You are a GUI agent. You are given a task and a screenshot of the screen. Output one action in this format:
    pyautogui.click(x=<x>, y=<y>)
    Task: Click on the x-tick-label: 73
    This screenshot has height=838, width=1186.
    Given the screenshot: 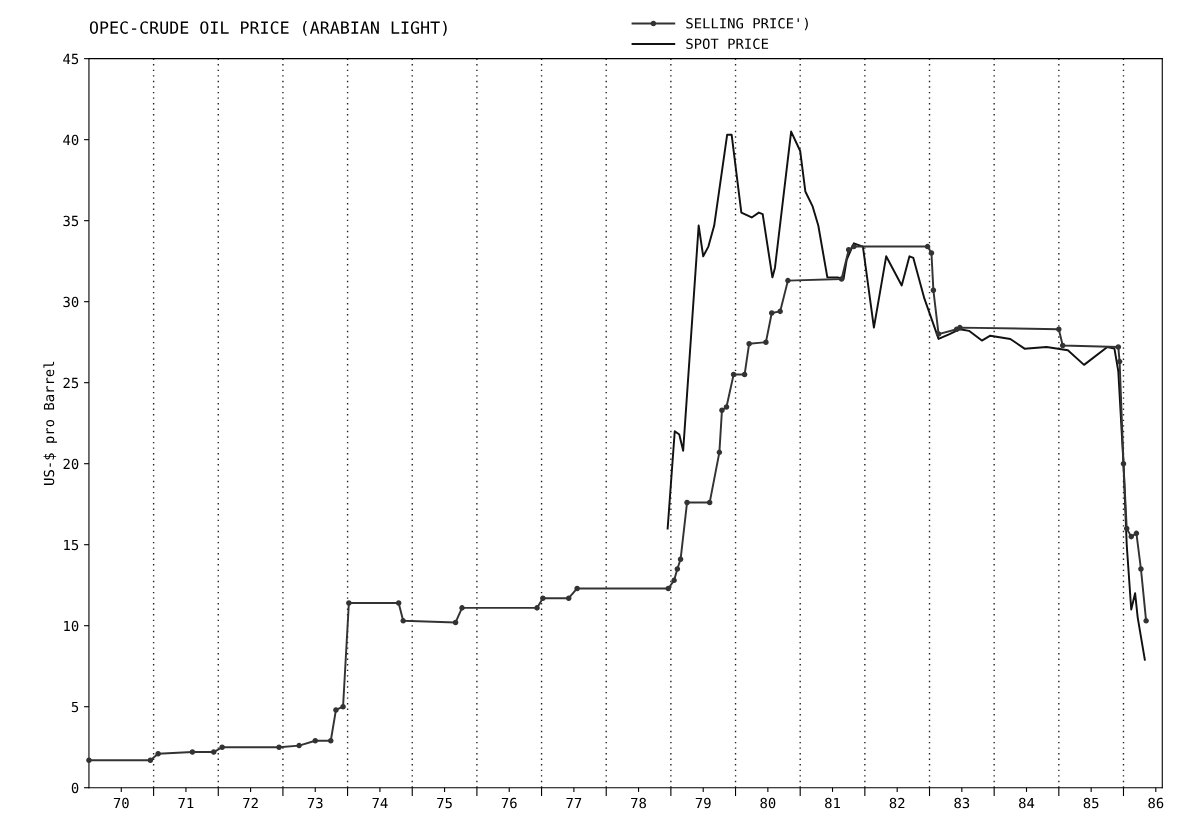 What is the action you would take?
    pyautogui.click(x=315, y=803)
    